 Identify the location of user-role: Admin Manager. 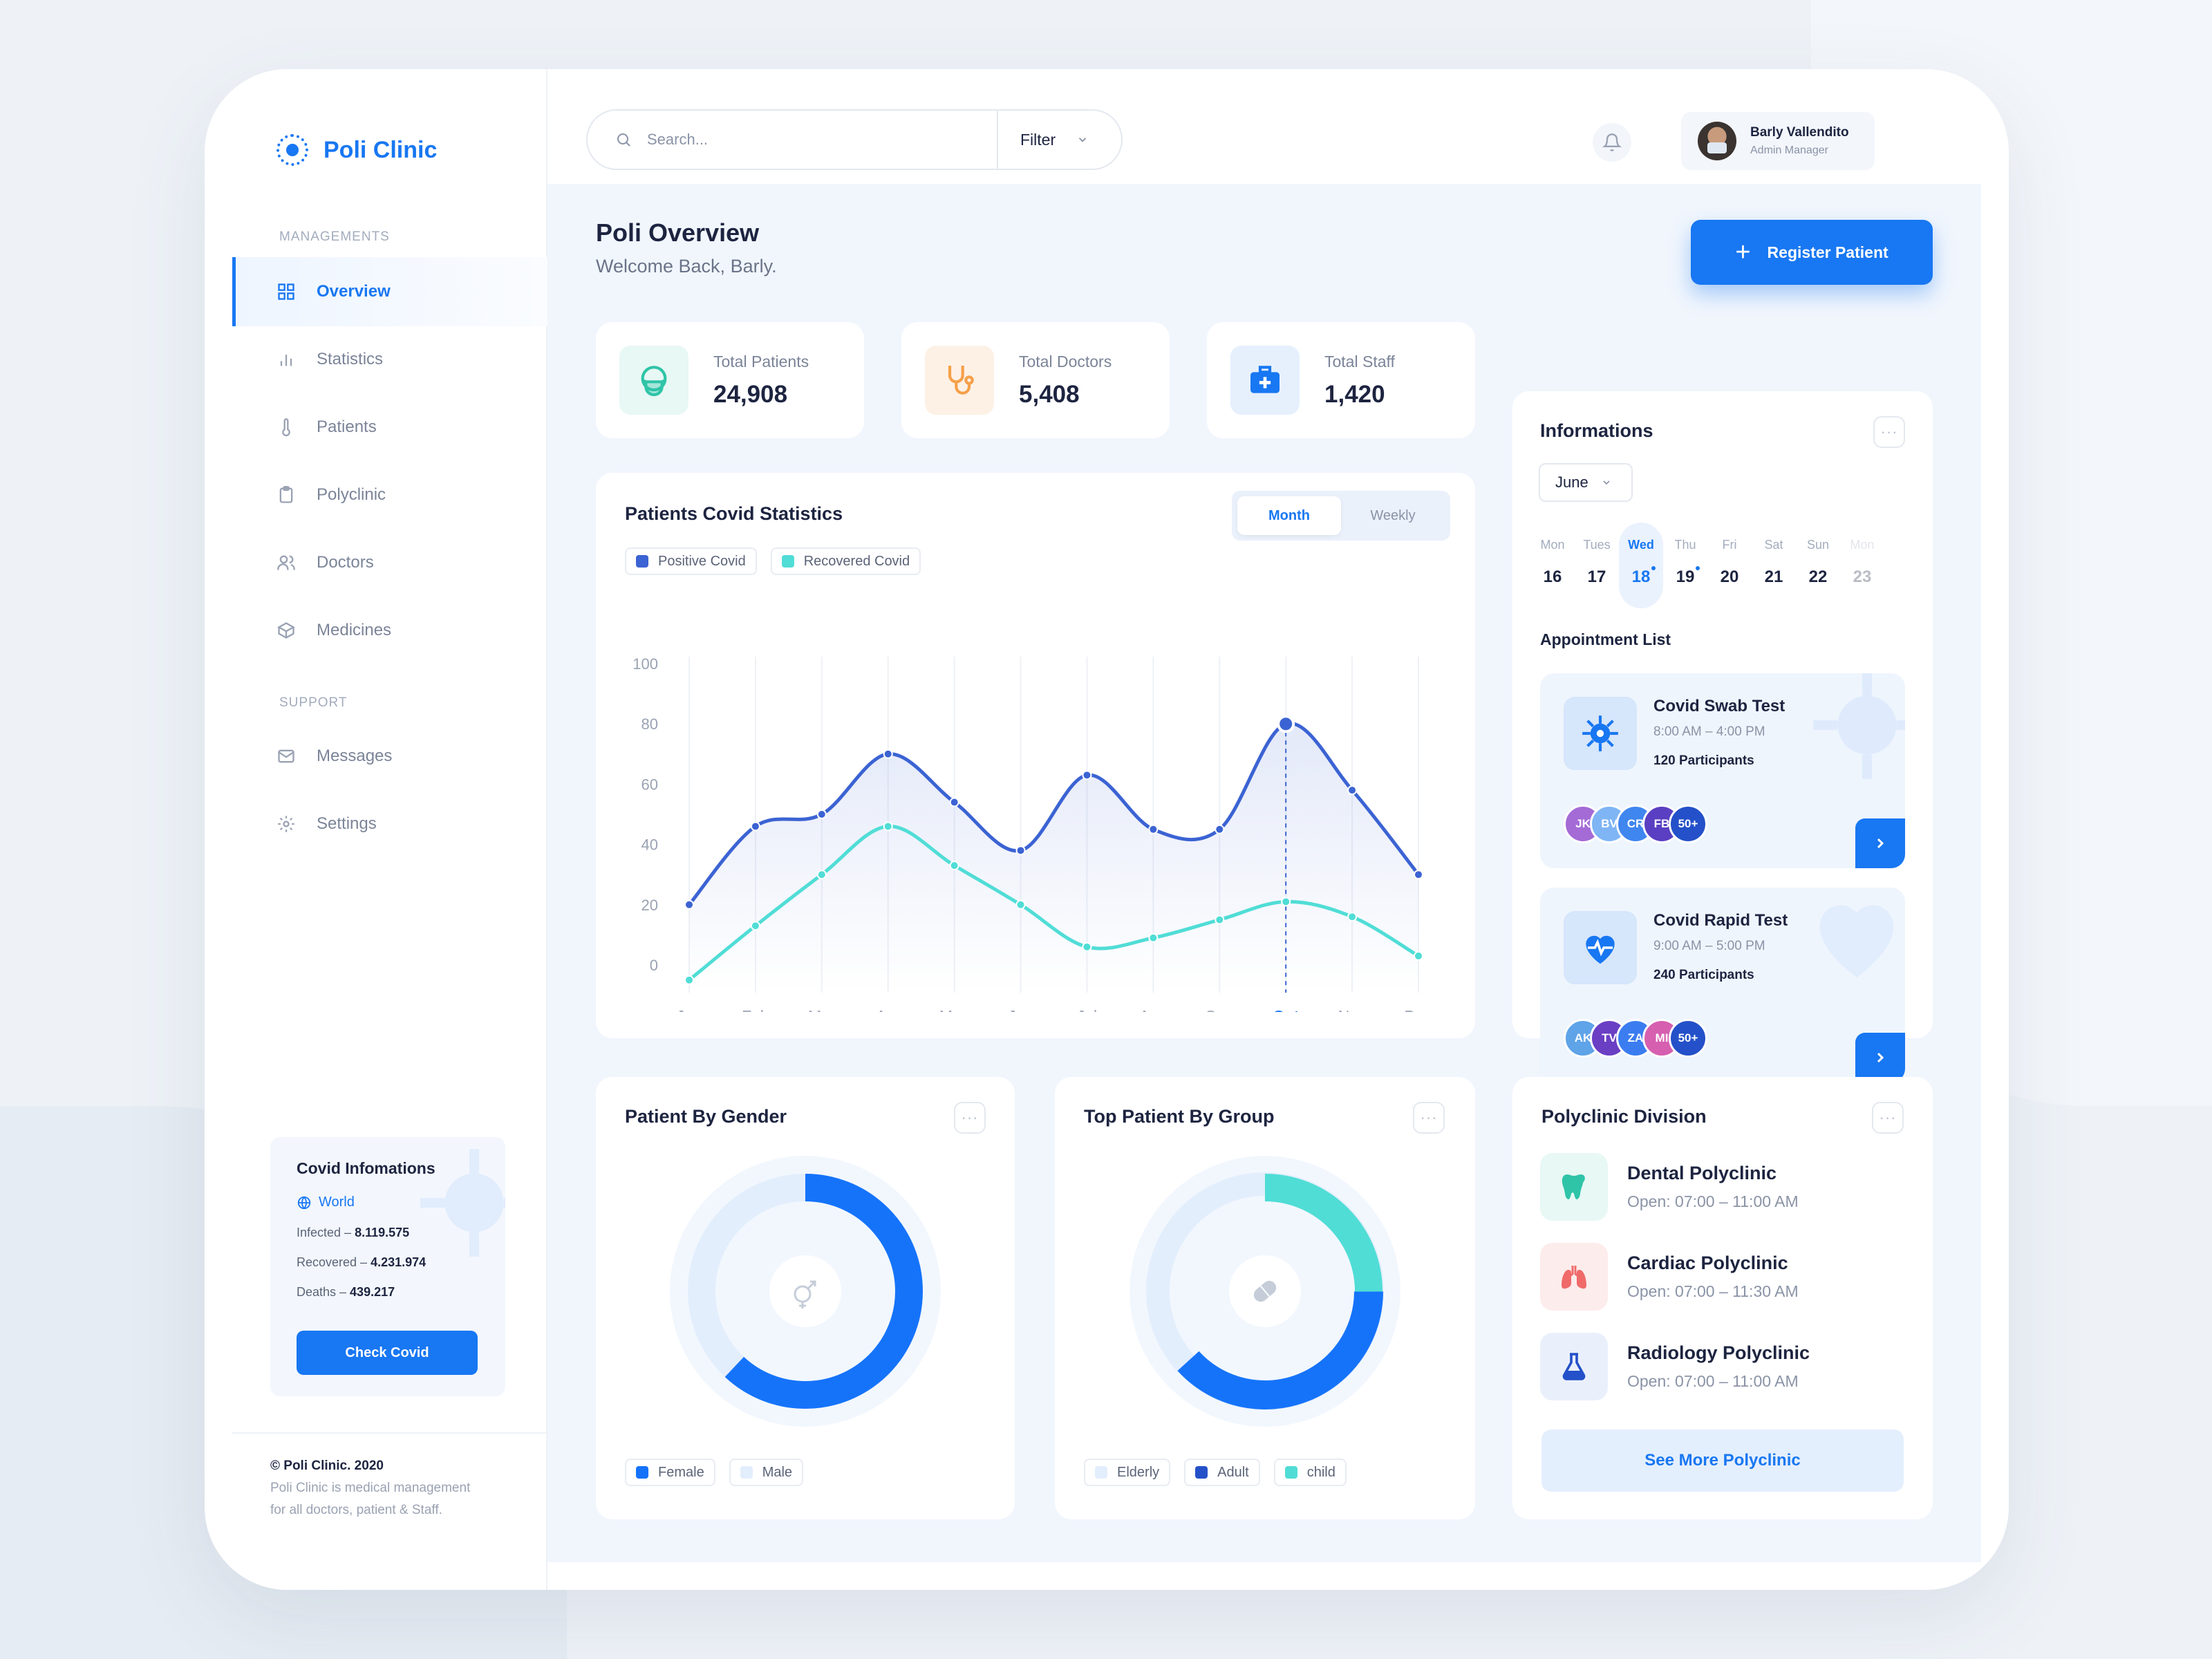
(1789, 150).